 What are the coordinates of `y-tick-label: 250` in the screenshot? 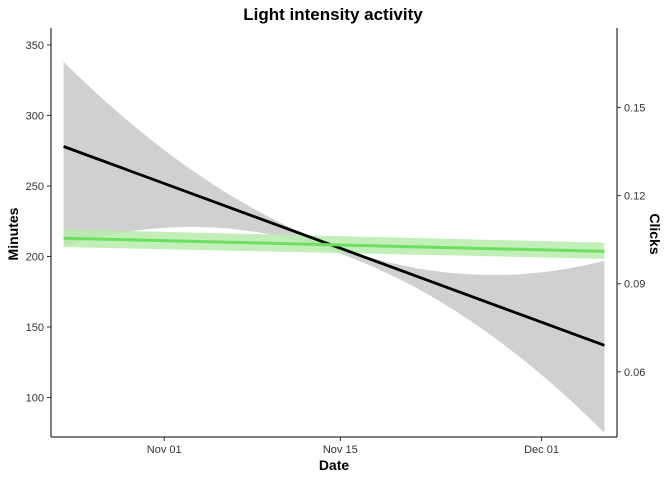 It's located at (35, 187).